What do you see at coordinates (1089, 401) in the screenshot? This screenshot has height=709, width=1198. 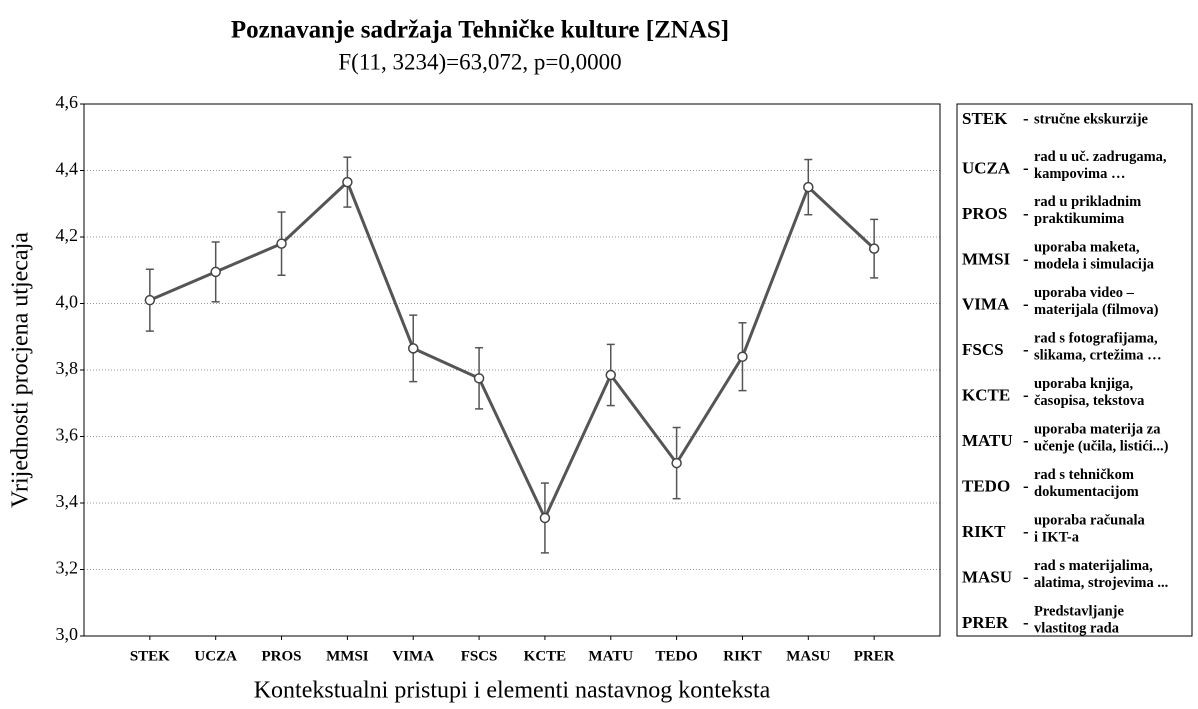 I see `legend-description: časopisa, tekstova` at bounding box center [1089, 401].